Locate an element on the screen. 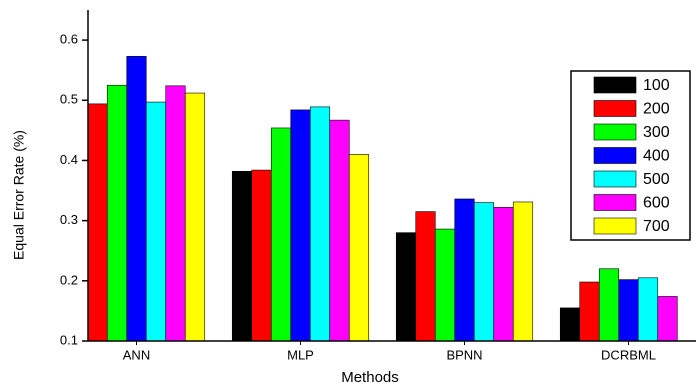 The width and height of the screenshot is (696, 387). x-axis-label: Methods is located at coordinates (370, 377).